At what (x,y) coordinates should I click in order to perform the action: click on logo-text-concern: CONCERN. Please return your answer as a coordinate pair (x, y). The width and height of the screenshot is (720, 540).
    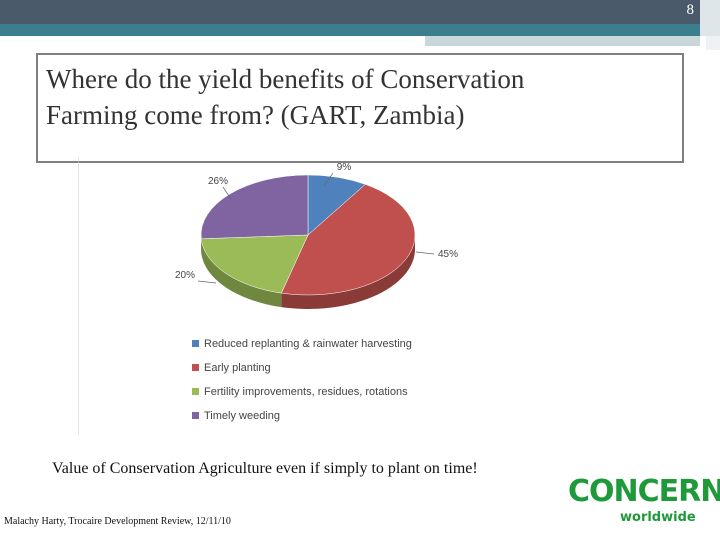
    Looking at the image, I should click on (644, 491).